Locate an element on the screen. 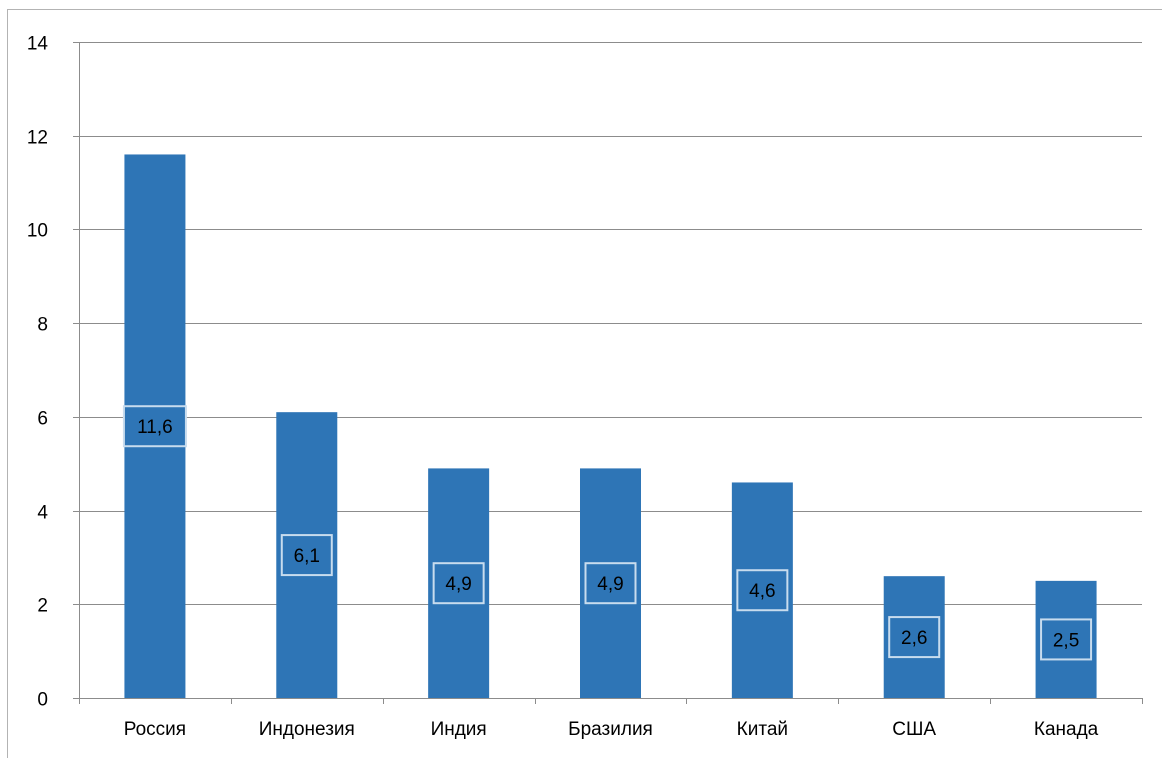 This screenshot has width=1162, height=758. y-tick-label: 8 is located at coordinates (42, 325).